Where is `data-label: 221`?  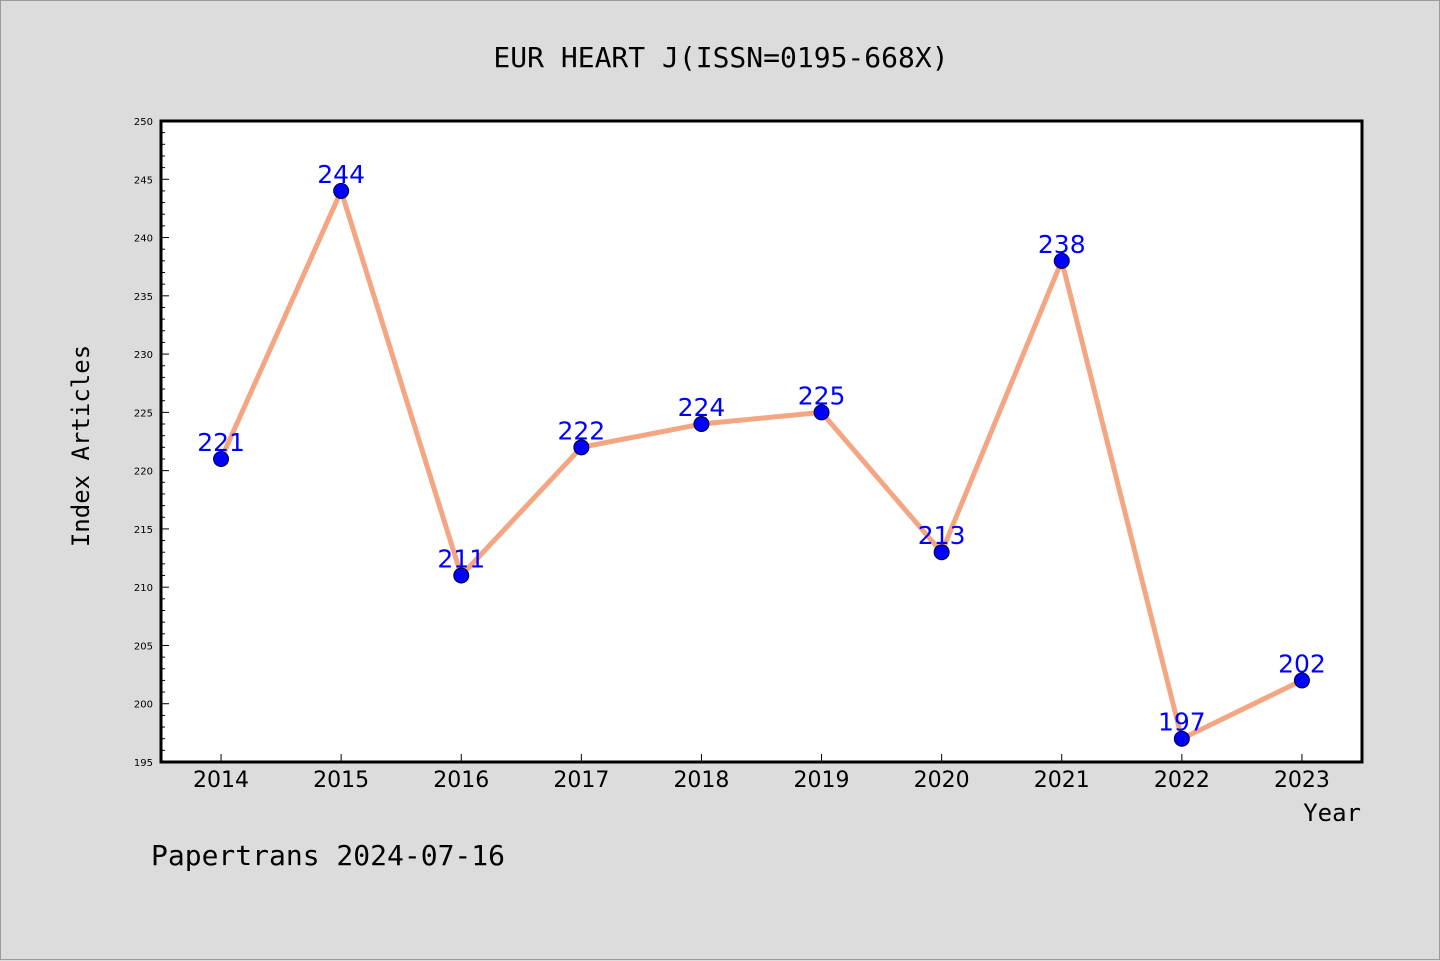
data-label: 221 is located at coordinates (221, 442).